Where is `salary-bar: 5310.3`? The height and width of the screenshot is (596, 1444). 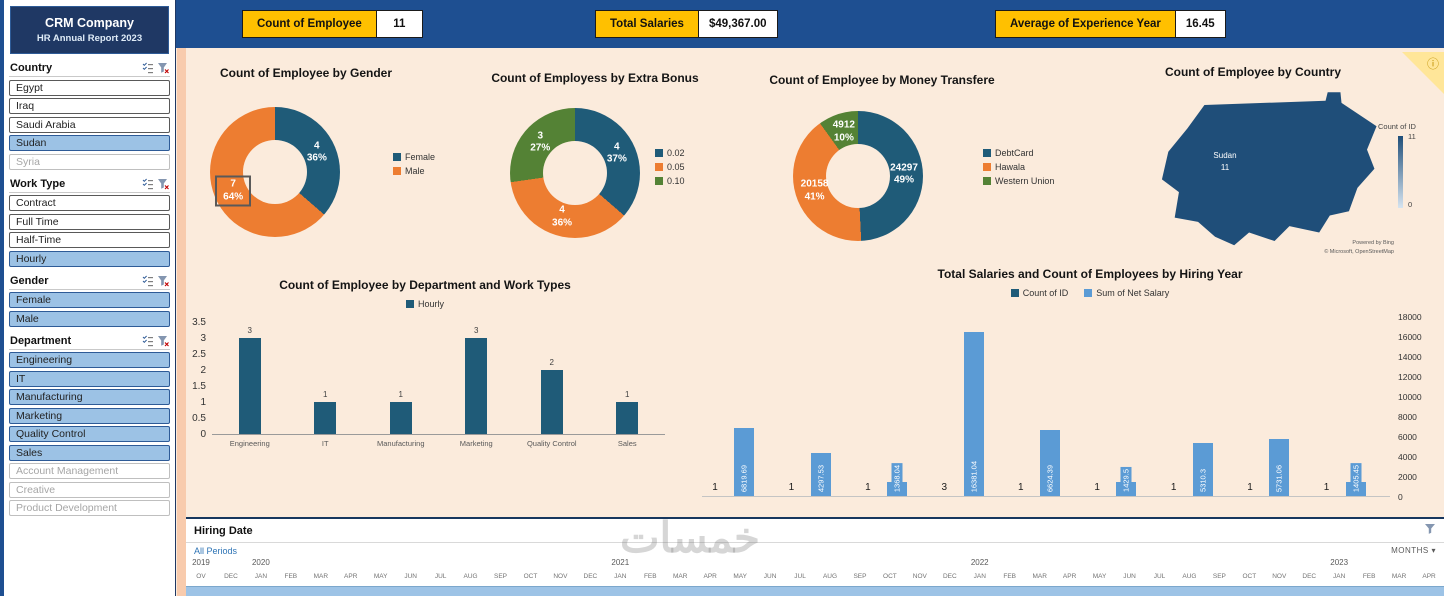 salary-bar: 5310.3 is located at coordinates (1202, 469).